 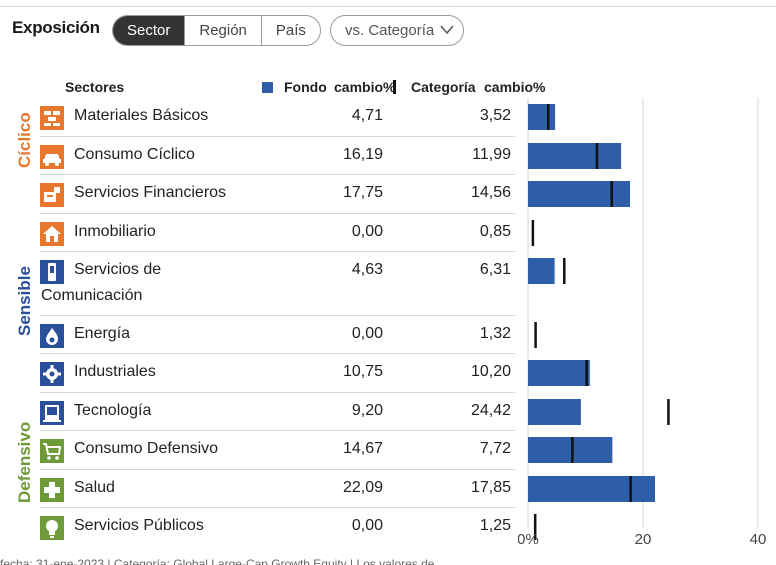 What do you see at coordinates (390, 30) in the screenshot?
I see `compare-dropdown-label: vs. Categoría` at bounding box center [390, 30].